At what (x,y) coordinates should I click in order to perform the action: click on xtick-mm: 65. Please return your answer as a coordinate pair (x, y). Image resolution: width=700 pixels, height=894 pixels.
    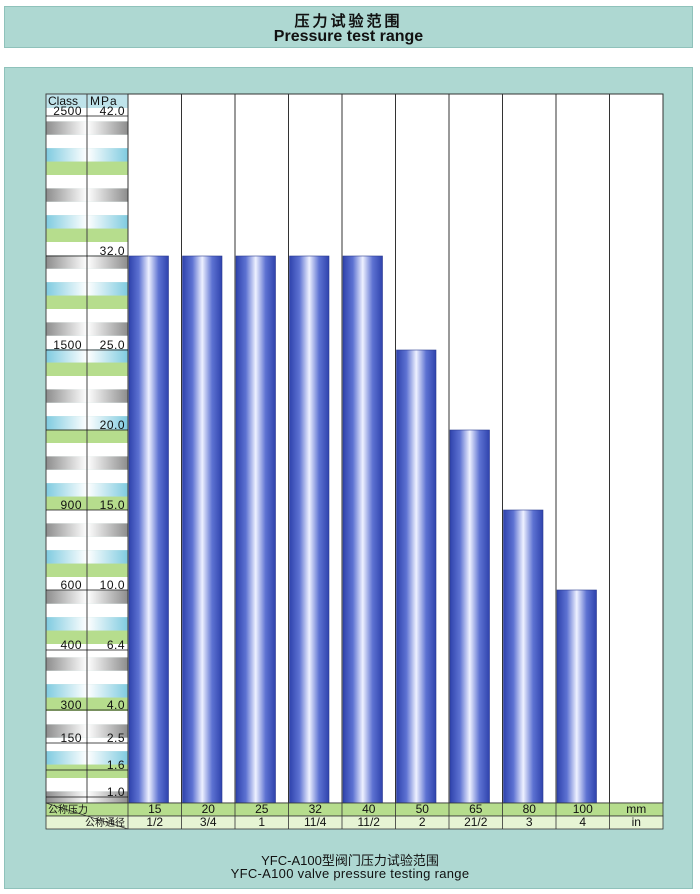
    Looking at the image, I should click on (476, 809).